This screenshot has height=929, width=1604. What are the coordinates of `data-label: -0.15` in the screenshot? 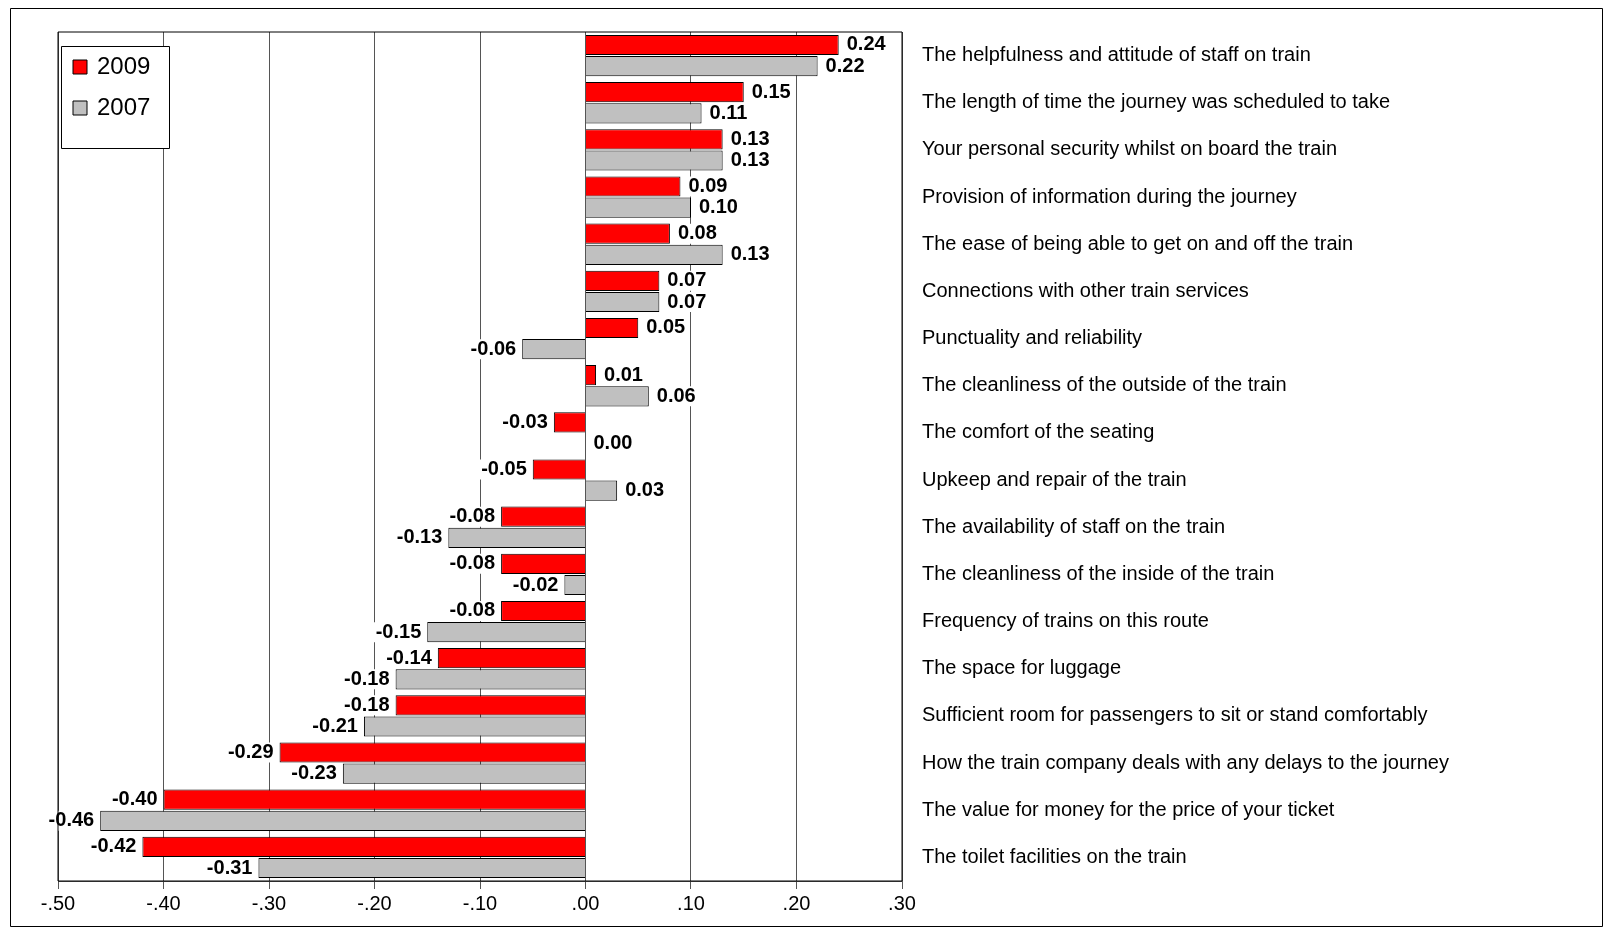 It's located at (398, 630).